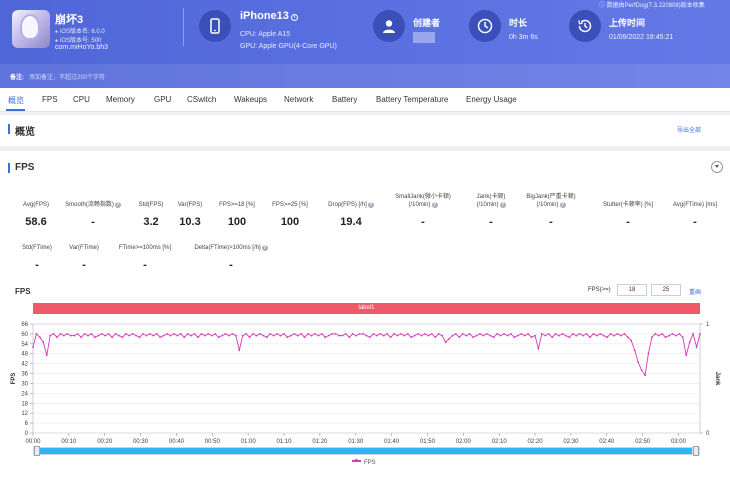  What do you see at coordinates (603, 6) in the screenshot?
I see `info-circle-icon: ⓘ` at bounding box center [603, 6].